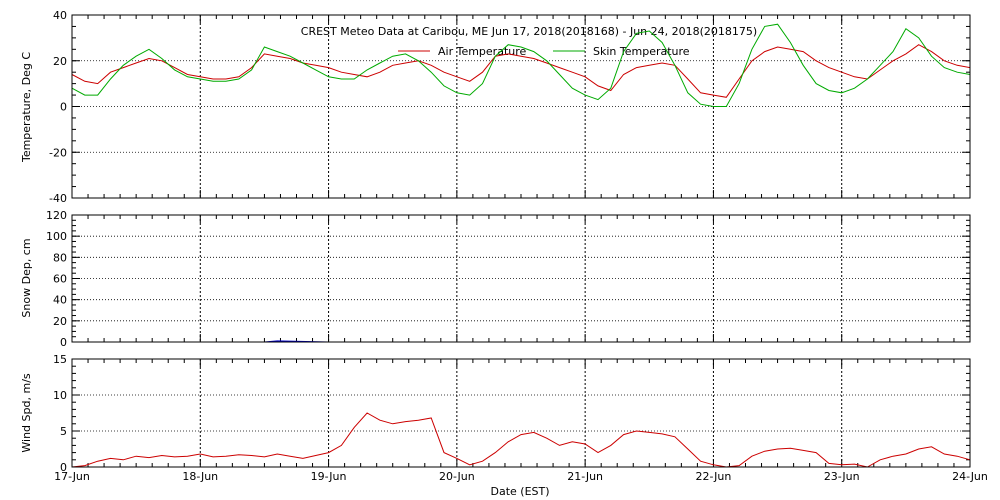 The image size is (1000, 500). I want to click on temperature-ytick-label: -40, so click(58, 198).